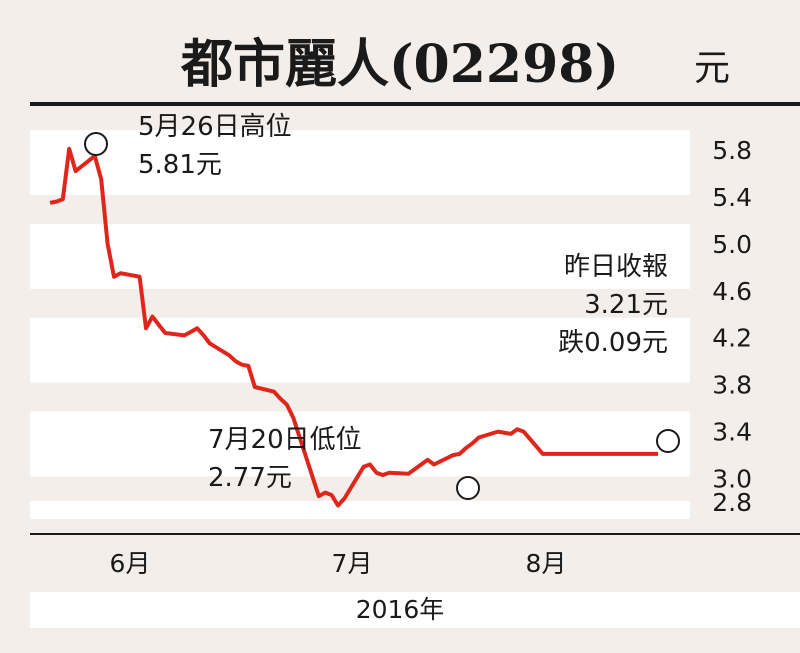 Image resolution: width=800 pixels, height=653 pixels. What do you see at coordinates (400, 609) in the screenshot?
I see `year-label: 2016年` at bounding box center [400, 609].